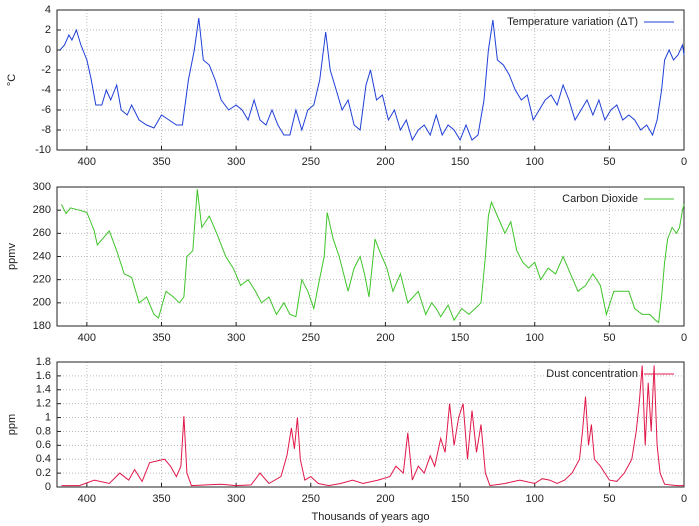 Image resolution: width=699 pixels, height=526 pixels. What do you see at coordinates (48, 10) in the screenshot?
I see `y-tick-label: 4` at bounding box center [48, 10].